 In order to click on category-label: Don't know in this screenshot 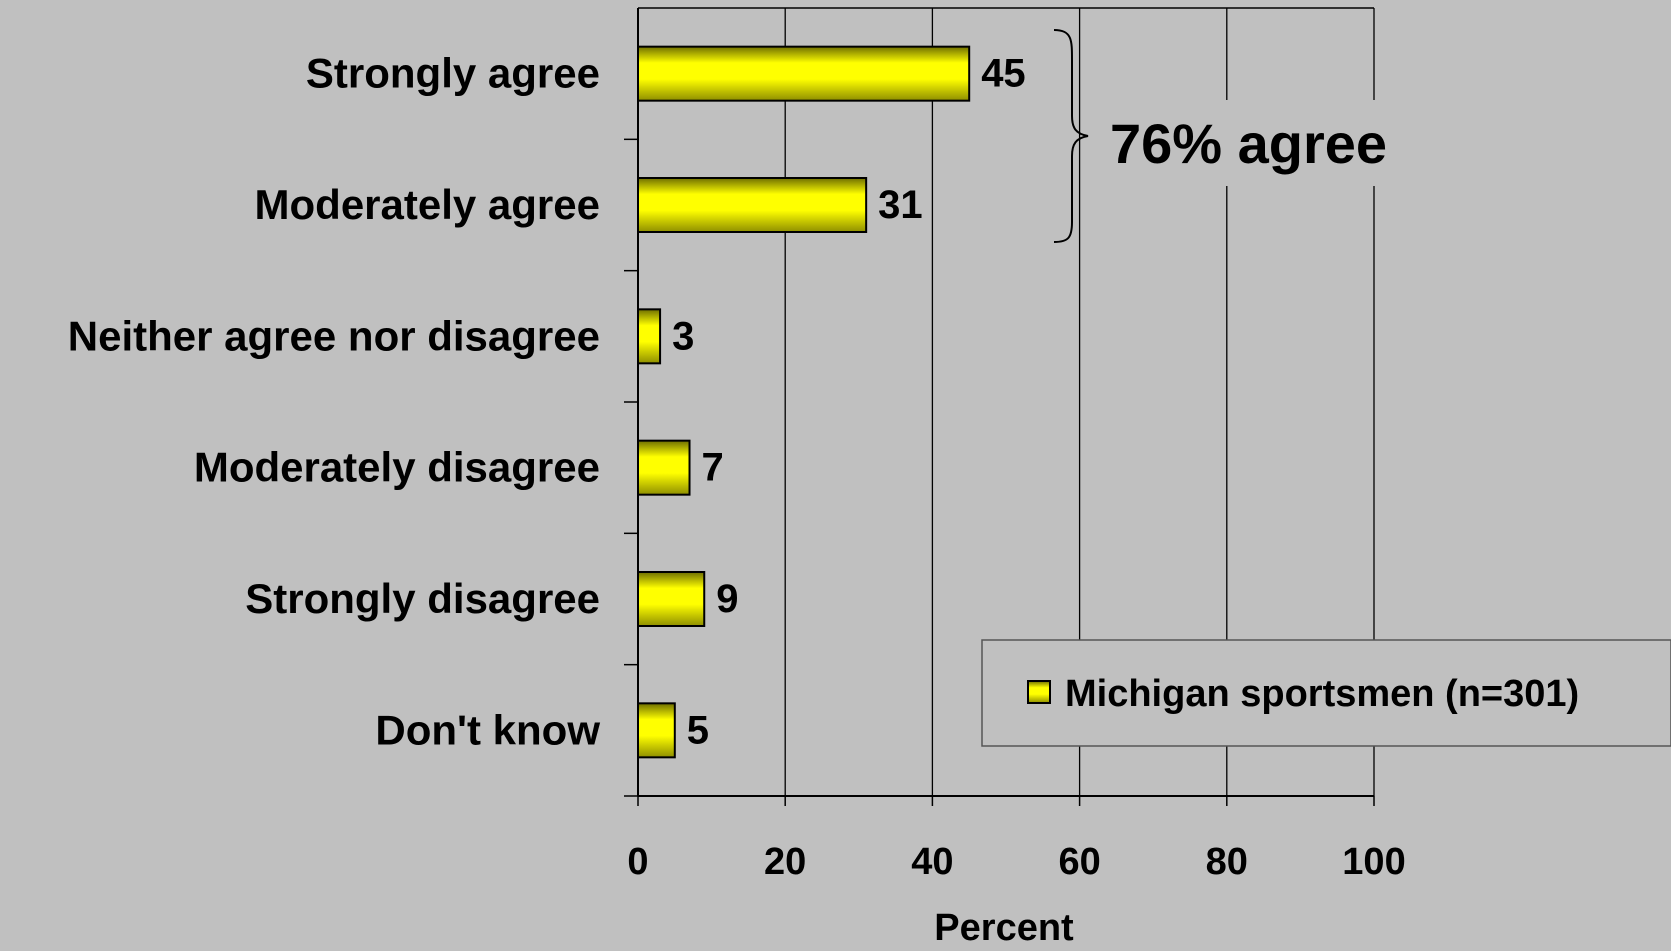, I will do `click(487, 729)`.